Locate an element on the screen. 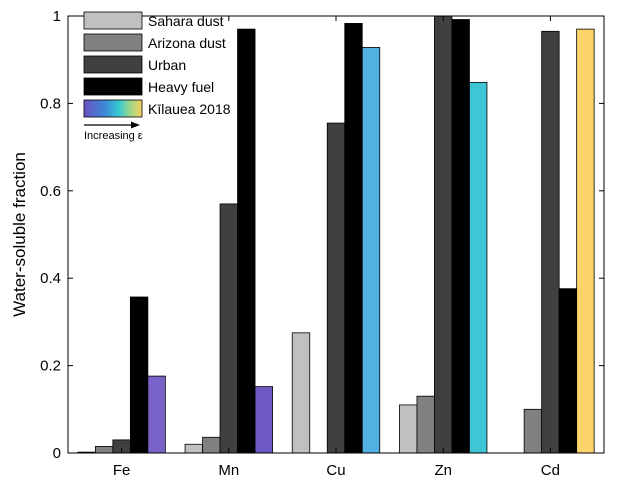  bar-zn-heavy-fuel is located at coordinates (460, 236).